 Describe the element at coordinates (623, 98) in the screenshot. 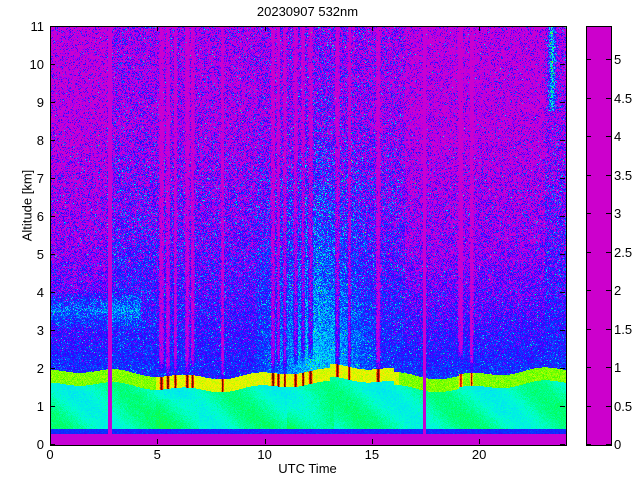

I see `colorbar-tick-label: 4.5` at that location.